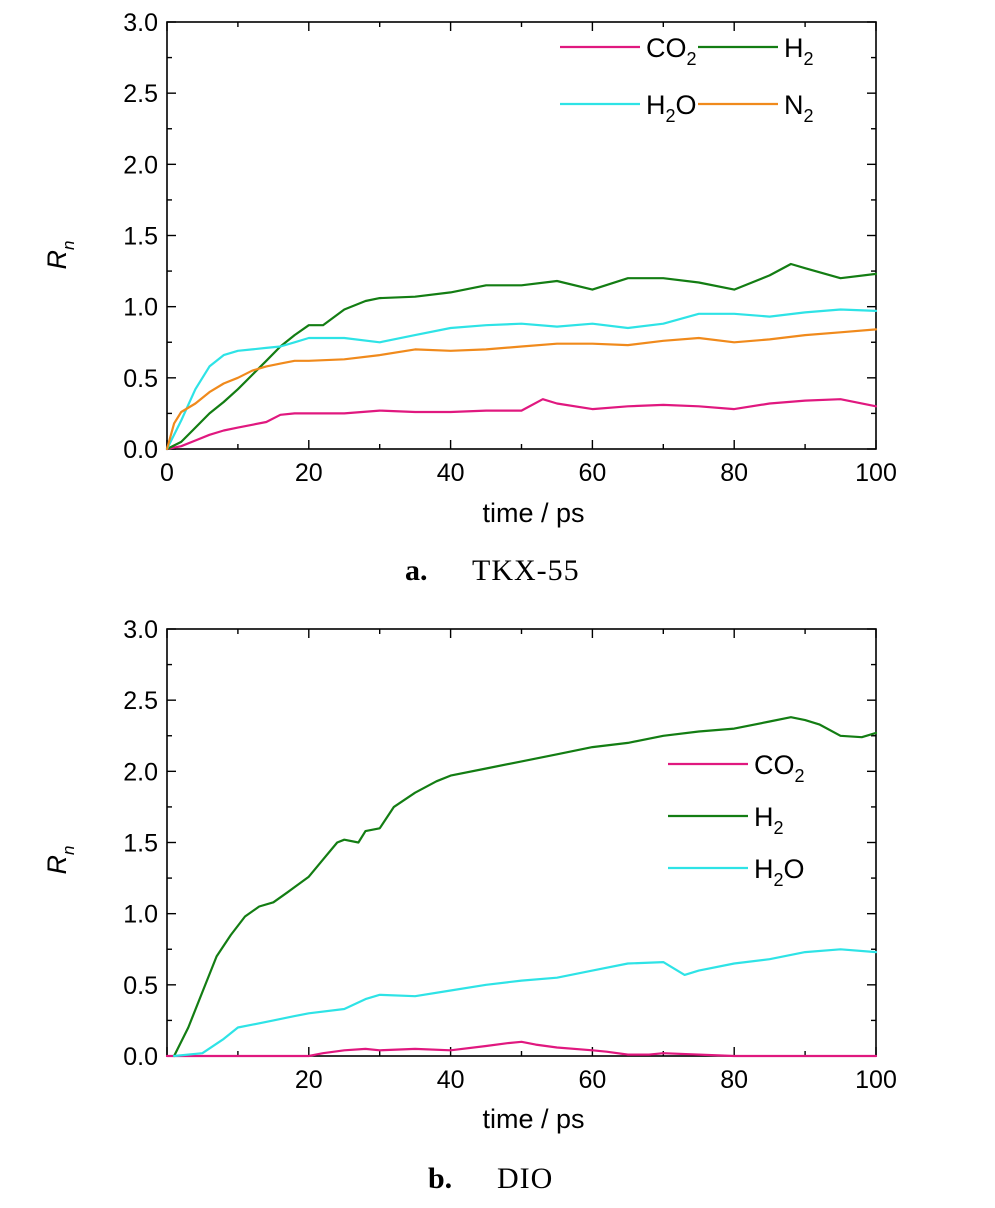 This screenshot has width=995, height=1208. I want to click on panel-caption-name: TKX-55, so click(526, 570).